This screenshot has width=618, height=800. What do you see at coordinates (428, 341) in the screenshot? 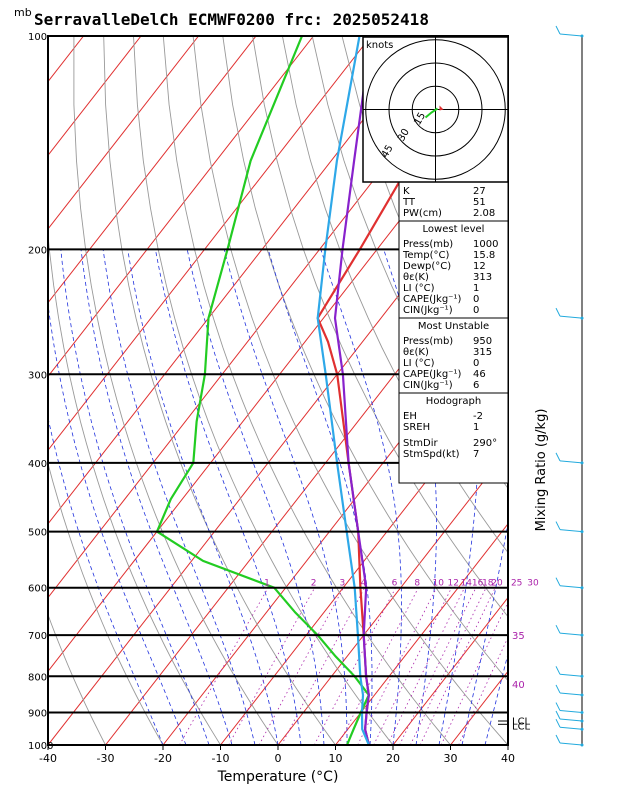
I see `mu-key: Press(mb)` at bounding box center [428, 341].